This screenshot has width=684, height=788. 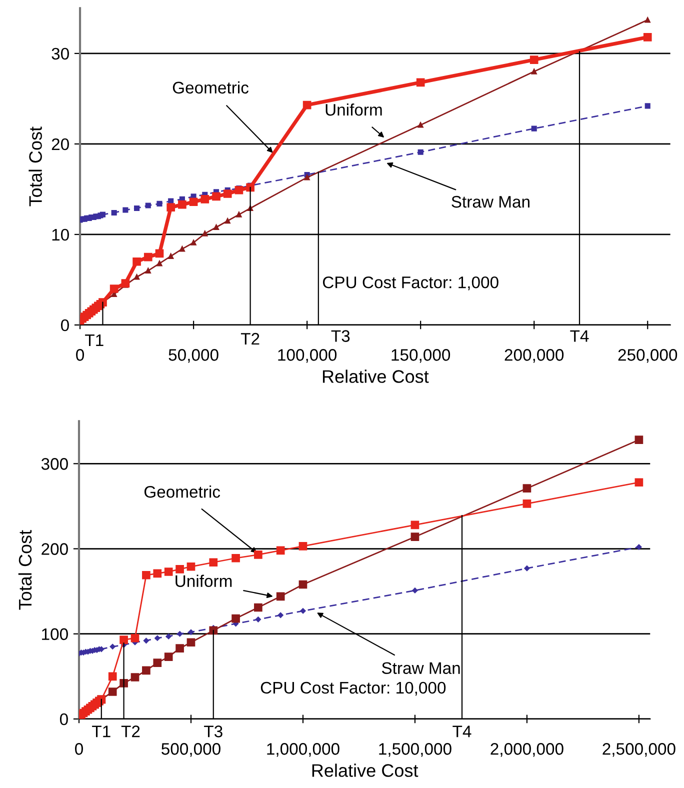 What do you see at coordinates (534, 356) in the screenshot?
I see `x-tick-label: 200,000` at bounding box center [534, 356].